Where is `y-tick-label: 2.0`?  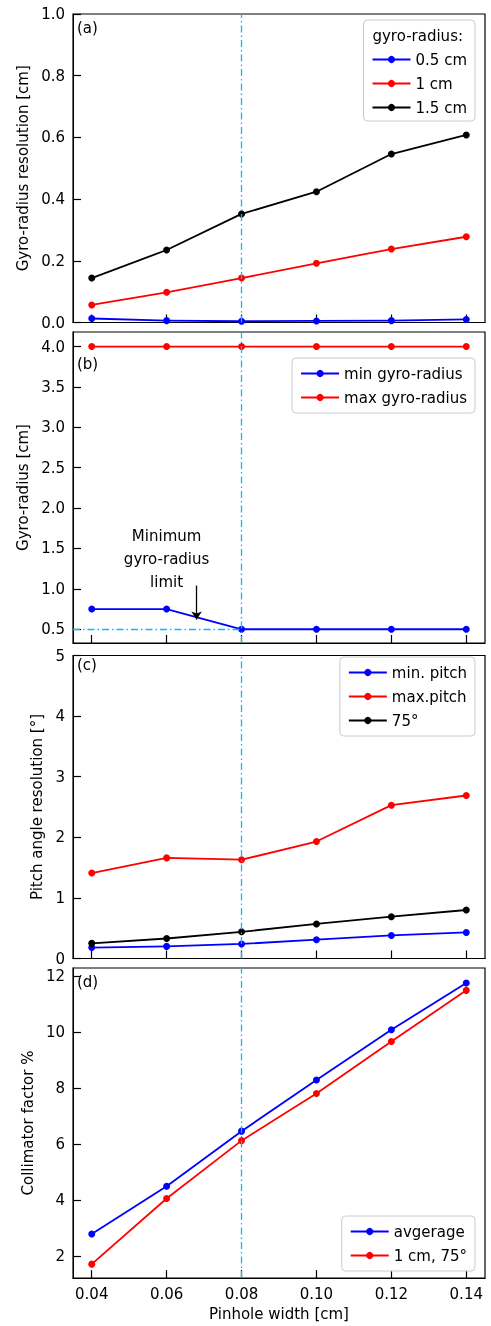
y-tick-label: 2.0 is located at coordinates (53, 508).